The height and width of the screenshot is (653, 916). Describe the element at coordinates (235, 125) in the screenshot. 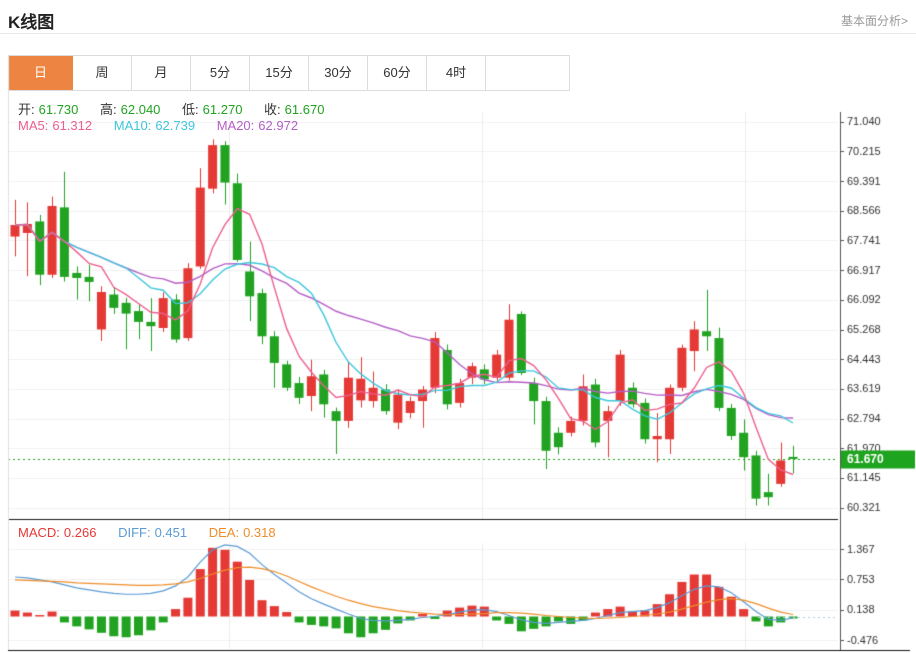

I see `ma20-label: MA20:` at that location.